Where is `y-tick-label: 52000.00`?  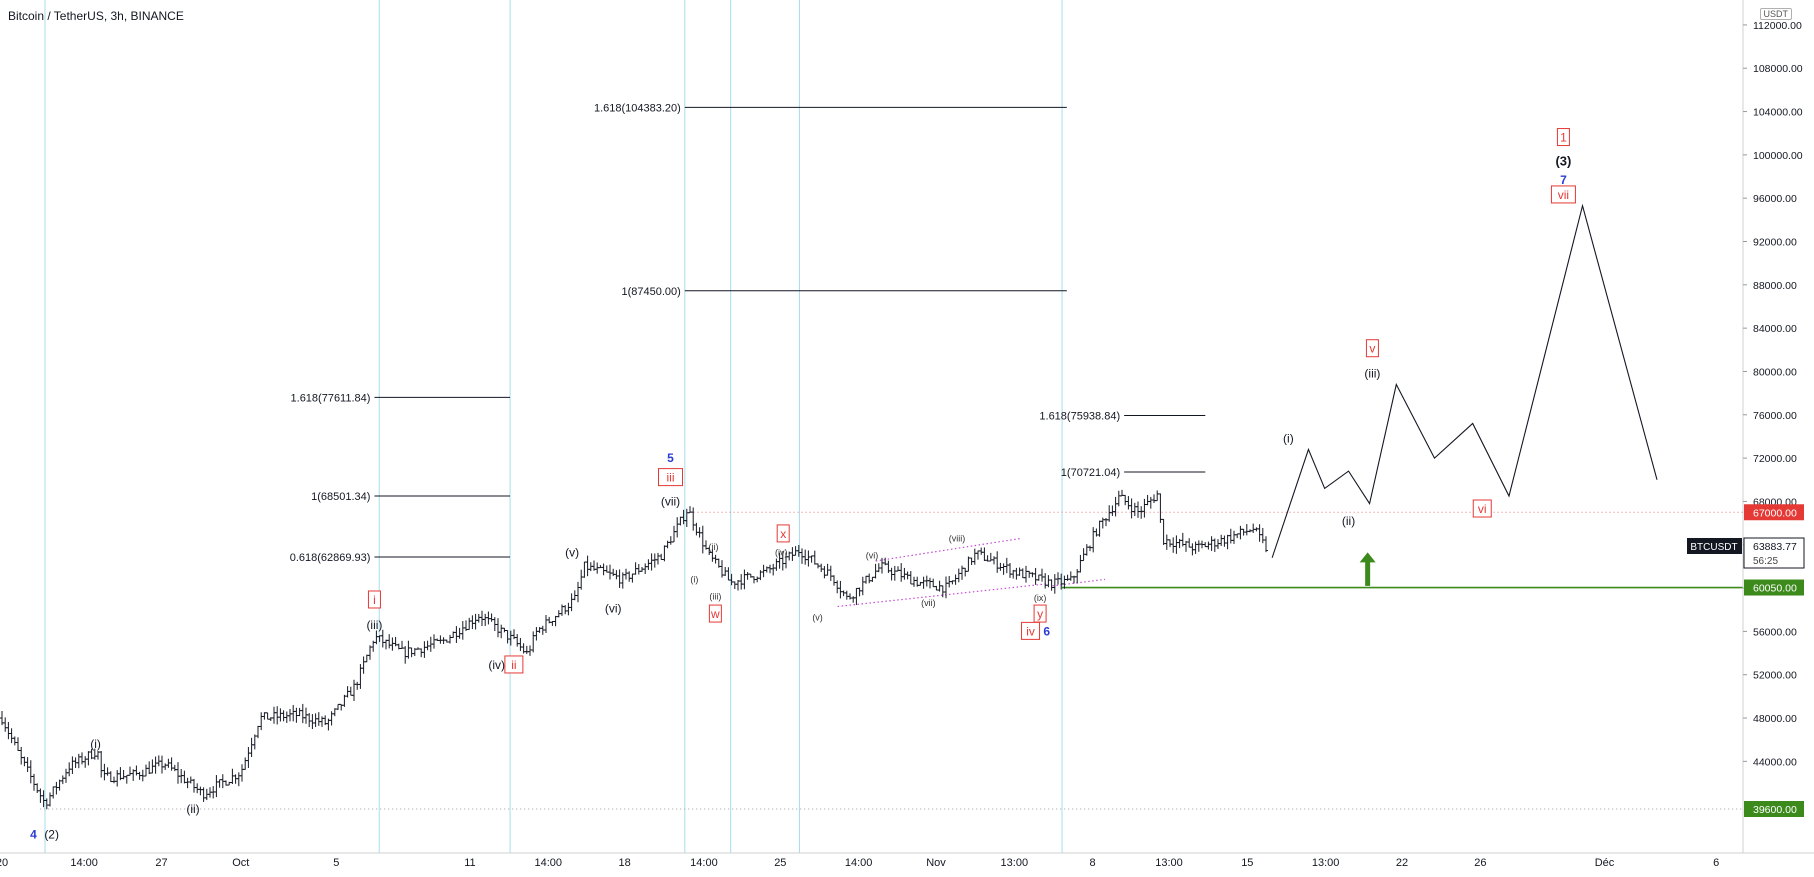
y-tick-label: 52000.00 is located at coordinates (1775, 676).